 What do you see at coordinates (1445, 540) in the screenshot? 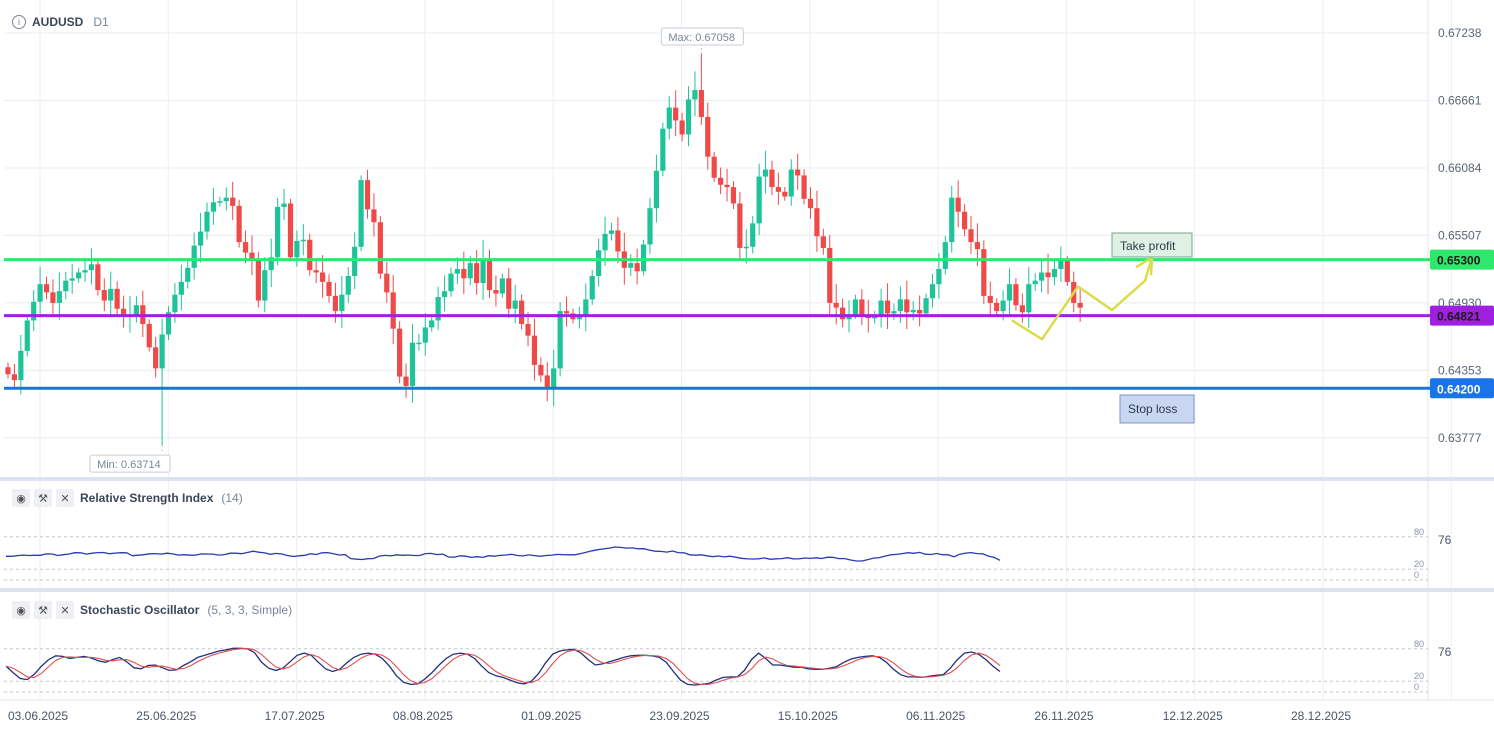
I see `rsi-value-label: 76` at bounding box center [1445, 540].